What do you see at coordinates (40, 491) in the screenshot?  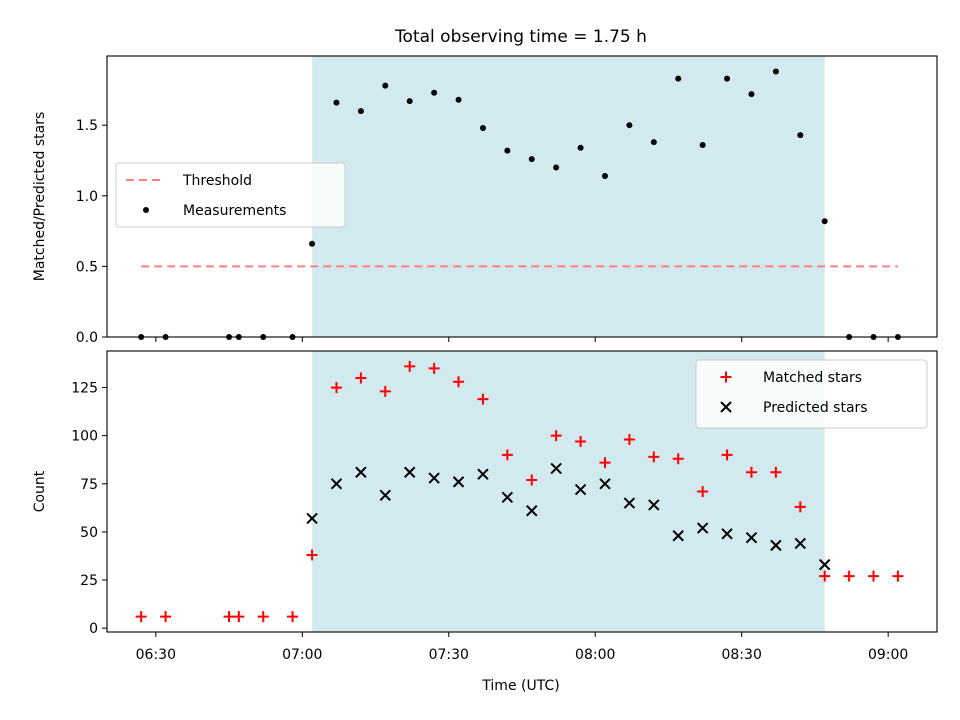 I see `y-axis-label: Count` at bounding box center [40, 491].